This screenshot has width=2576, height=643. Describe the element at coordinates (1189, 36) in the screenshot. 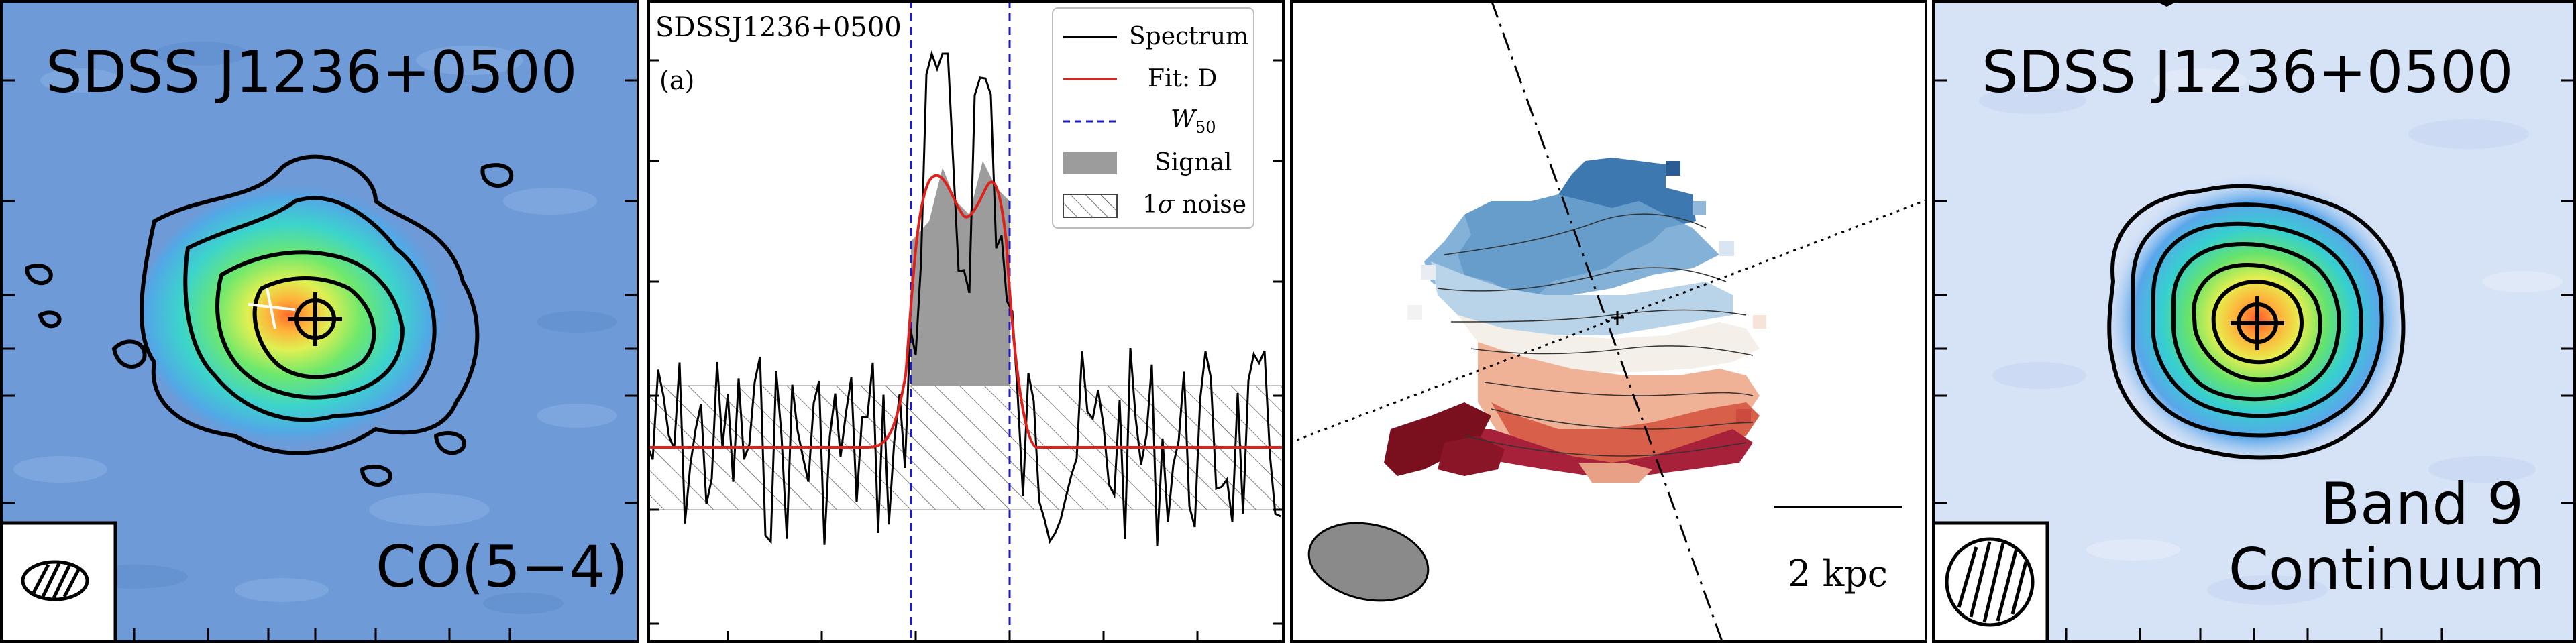

I see `legend-spectrum-label: Spectrum` at that location.